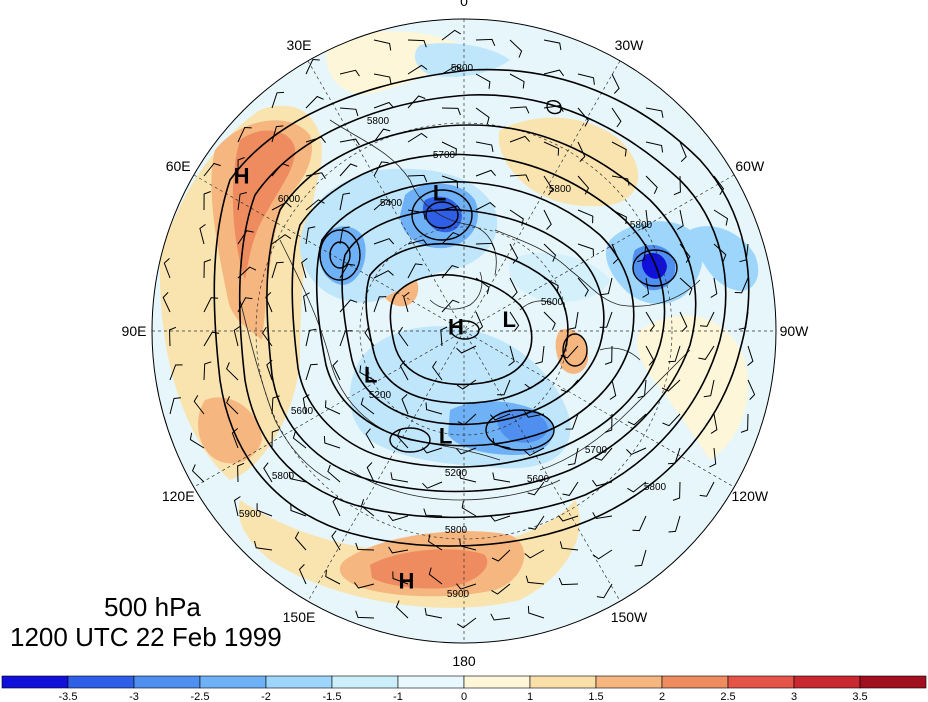  What do you see at coordinates (859, 696) in the screenshot?
I see `colorbar-tick-label: 3.5` at bounding box center [859, 696].